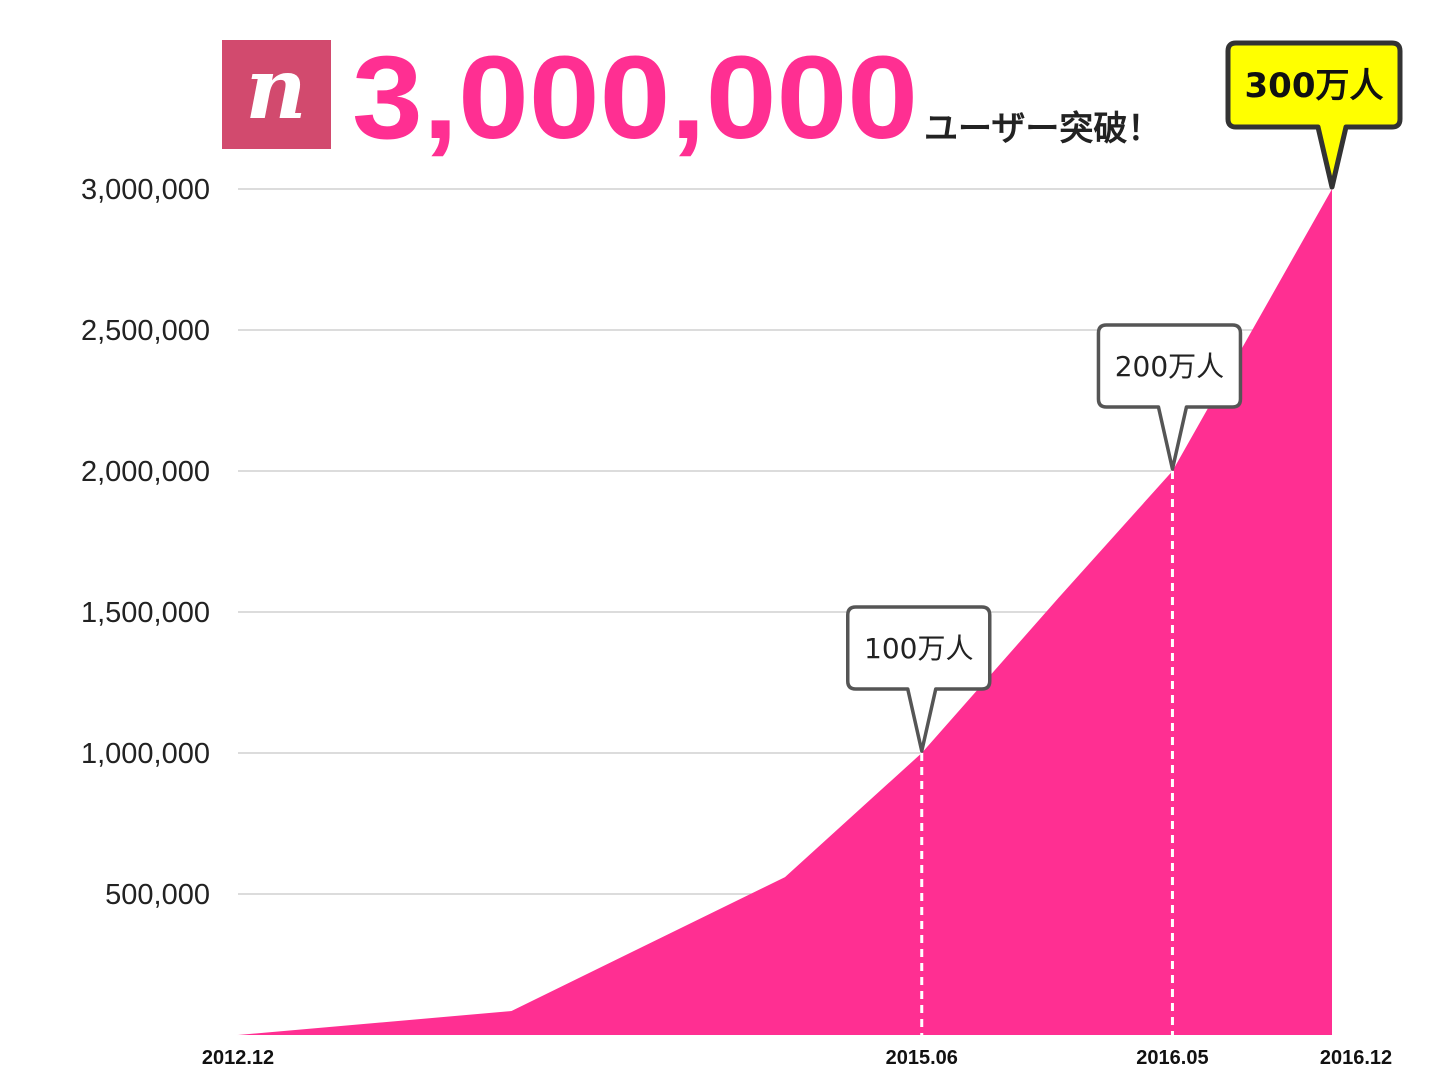 This screenshot has width=1440, height=1080. I want to click on y-tick-label: 1,000,000, so click(145, 754).